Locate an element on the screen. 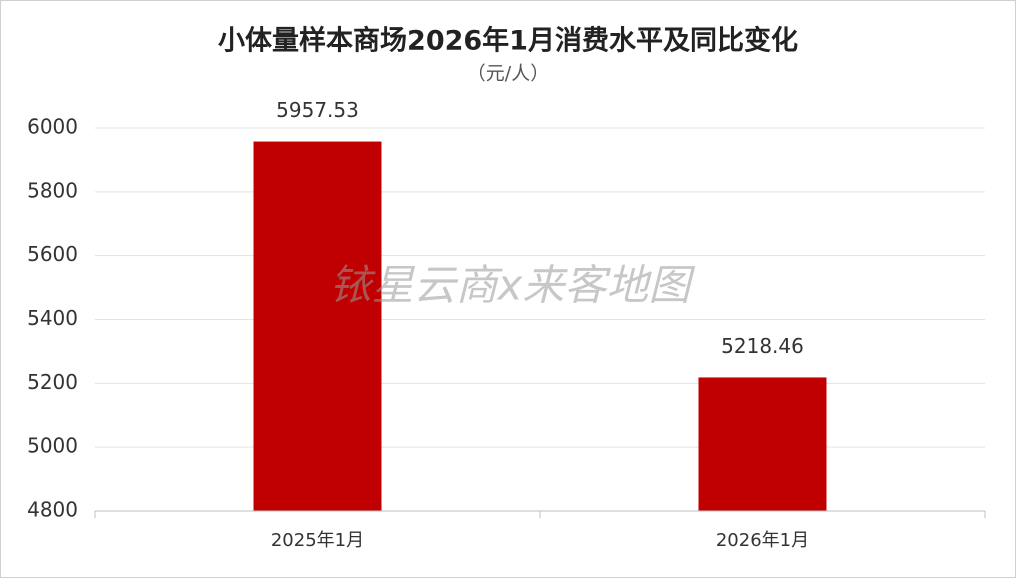 The width and height of the screenshot is (1016, 578). data-label: 5957.53 is located at coordinates (317, 110).